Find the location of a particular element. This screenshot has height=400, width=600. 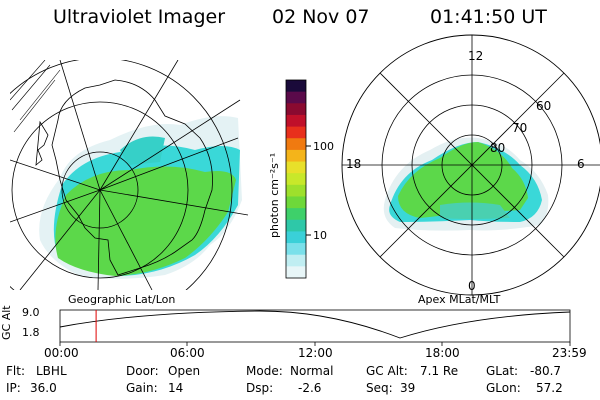

dsp-label: Dsp: is located at coordinates (260, 388).